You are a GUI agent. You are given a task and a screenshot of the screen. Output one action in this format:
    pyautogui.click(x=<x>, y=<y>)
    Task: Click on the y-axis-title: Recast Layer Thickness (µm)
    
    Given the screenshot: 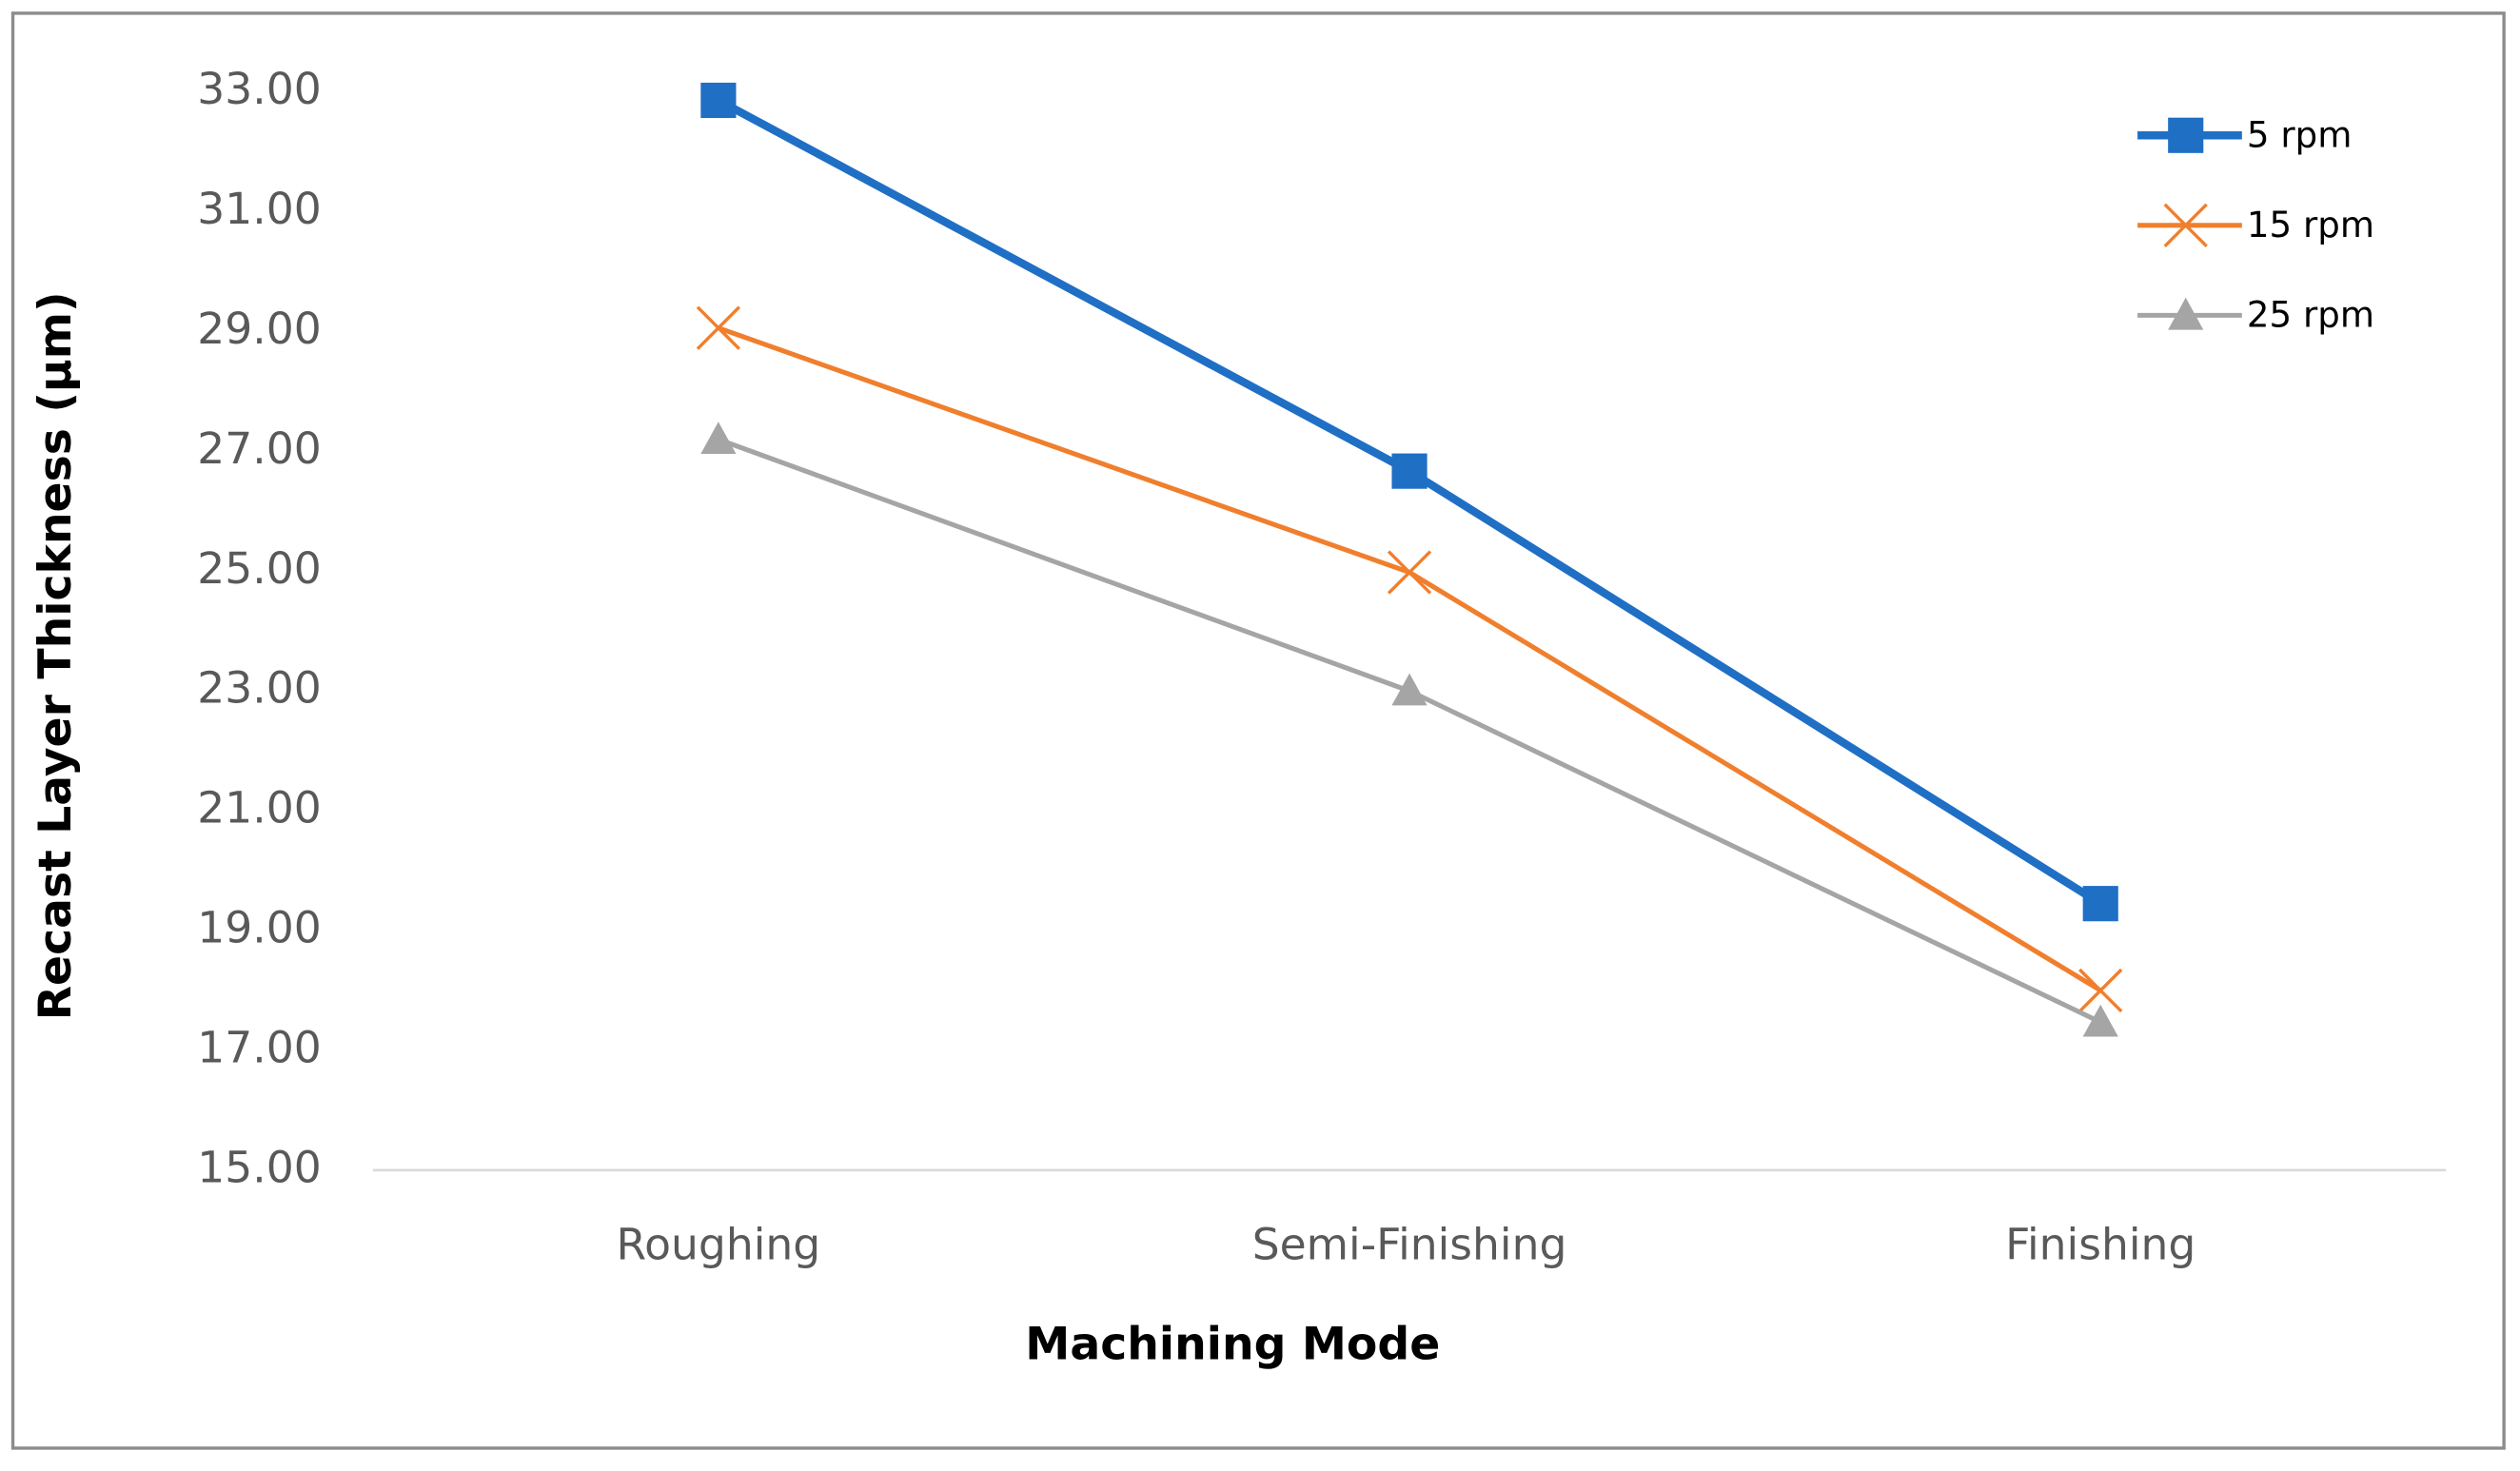 What is the action you would take?
    pyautogui.click(x=56, y=655)
    